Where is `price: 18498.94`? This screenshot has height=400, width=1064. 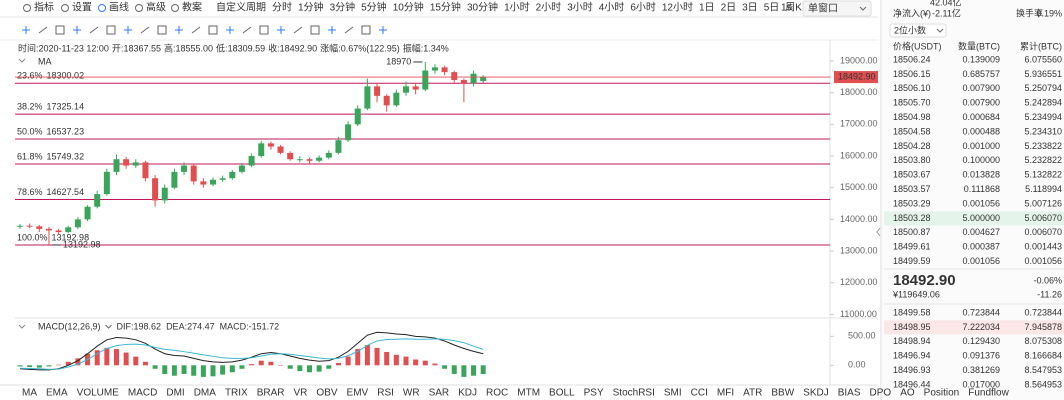 price: 18498.94 is located at coordinates (912, 341).